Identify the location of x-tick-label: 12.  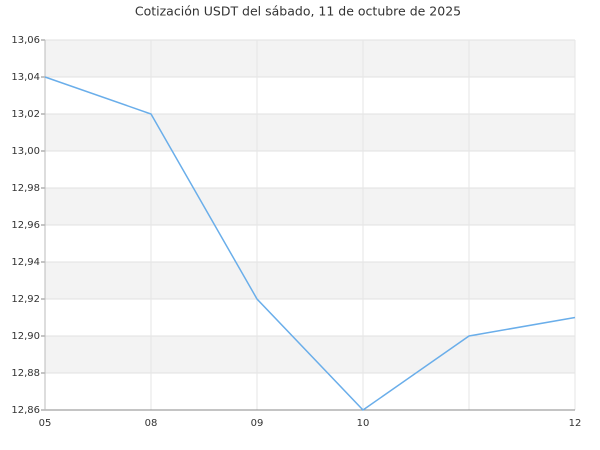
(575, 423).